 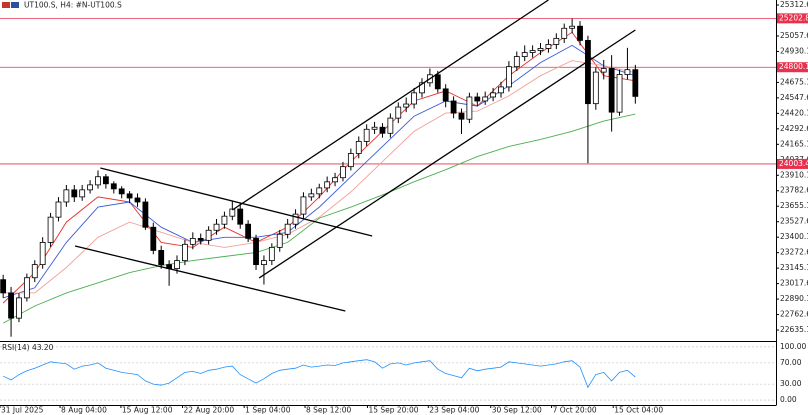 I want to click on level-label: 24800.1, so click(x=793, y=66).